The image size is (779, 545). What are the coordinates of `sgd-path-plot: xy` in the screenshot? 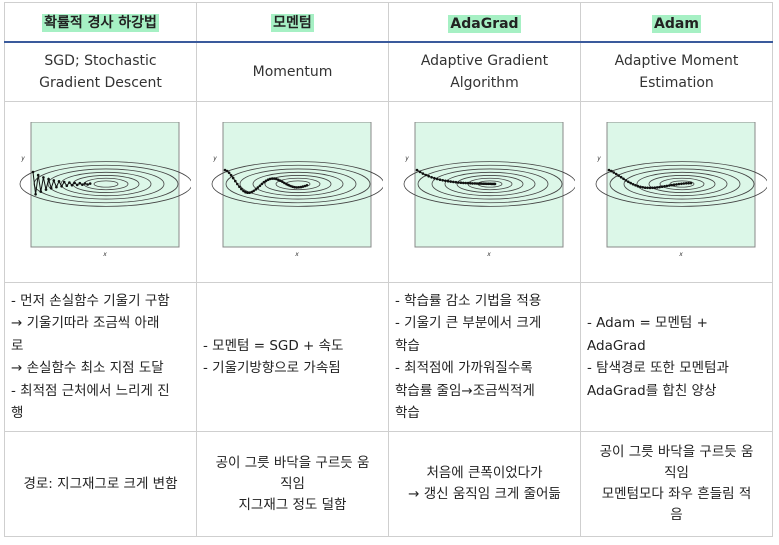 It's located at (105, 190).